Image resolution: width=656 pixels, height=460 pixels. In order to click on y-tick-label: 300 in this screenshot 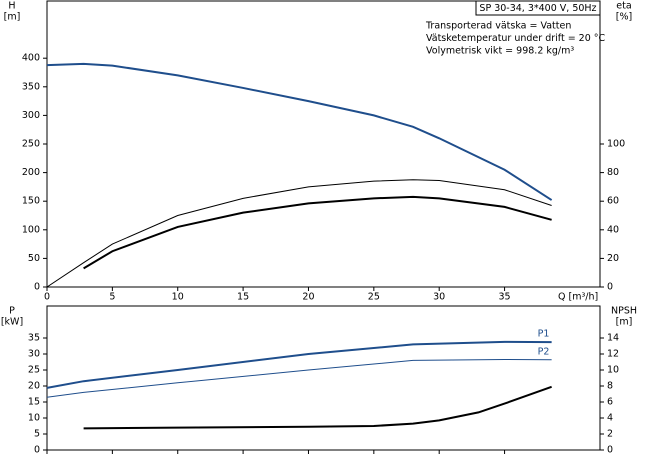, I will do `click(31, 115)`.